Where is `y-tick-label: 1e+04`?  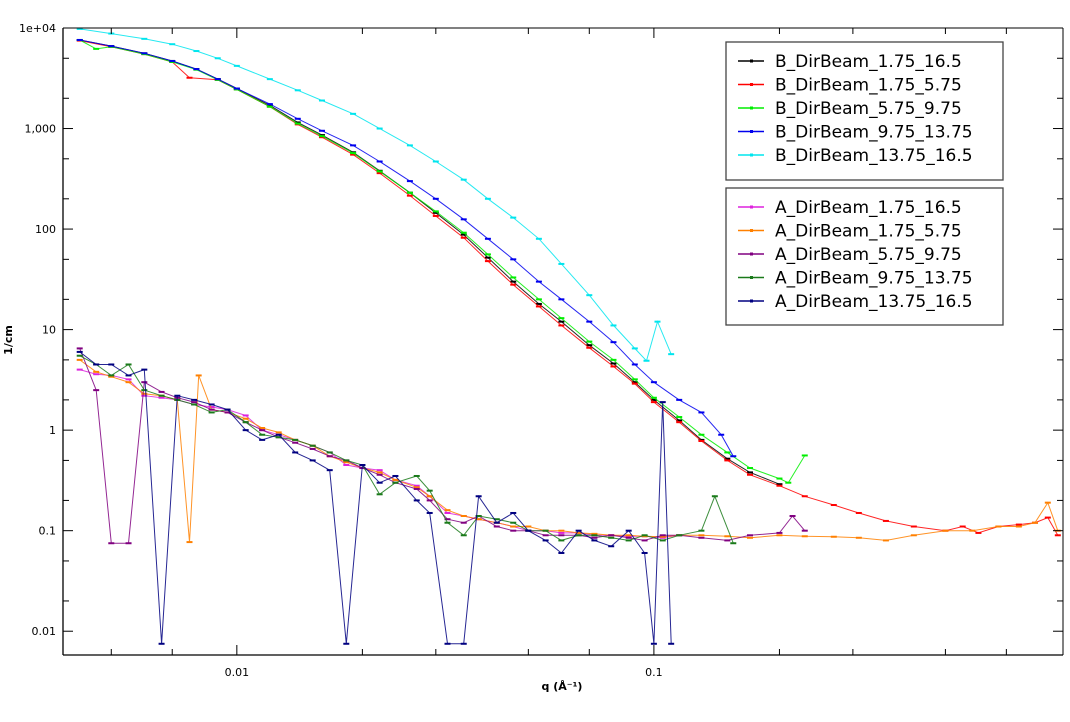 y-tick-label: 1e+04 is located at coordinates (37, 28).